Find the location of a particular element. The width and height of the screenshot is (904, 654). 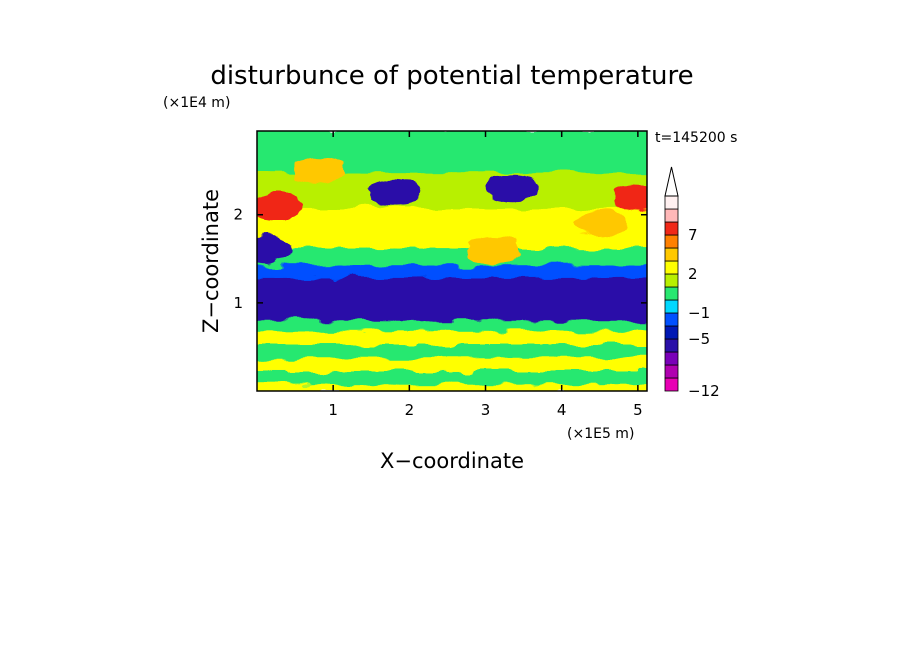

colorbar-label: −1 is located at coordinates (699, 313).